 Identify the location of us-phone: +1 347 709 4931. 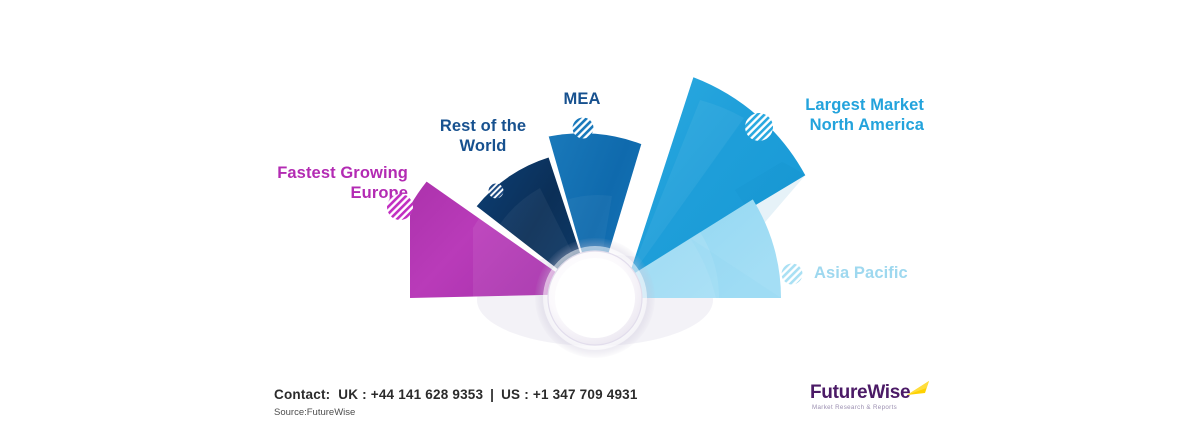
(585, 394).